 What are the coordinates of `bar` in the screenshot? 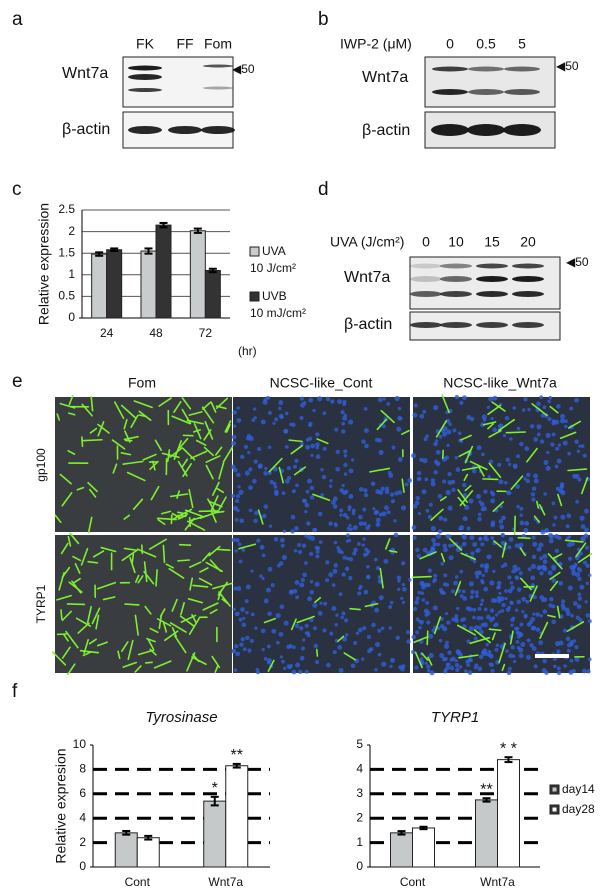 It's located at (99, 286).